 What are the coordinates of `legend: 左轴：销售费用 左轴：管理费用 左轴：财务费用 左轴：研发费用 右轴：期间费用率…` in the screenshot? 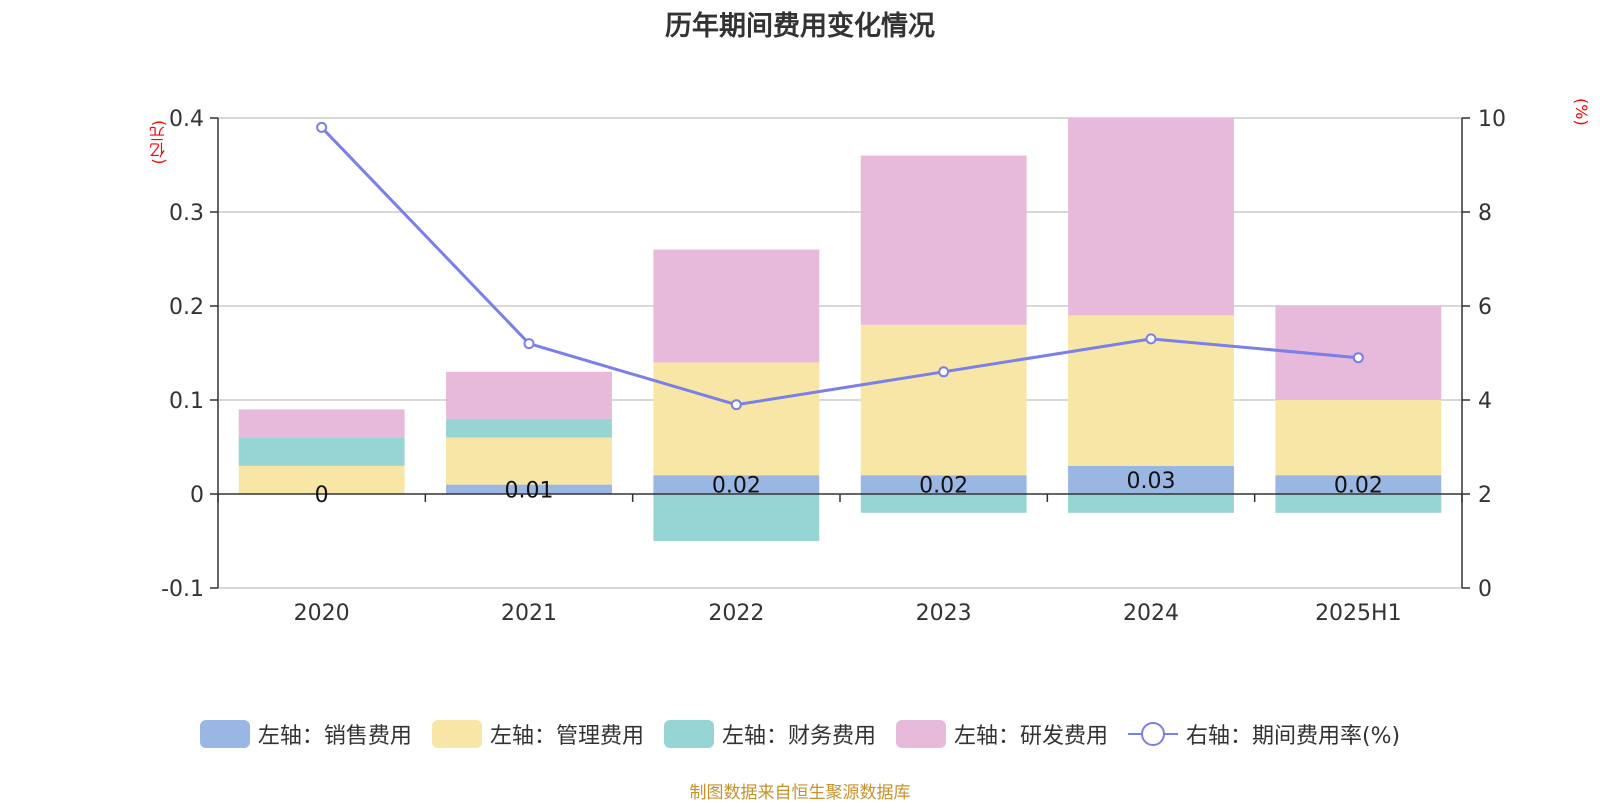 It's located at (800, 734).